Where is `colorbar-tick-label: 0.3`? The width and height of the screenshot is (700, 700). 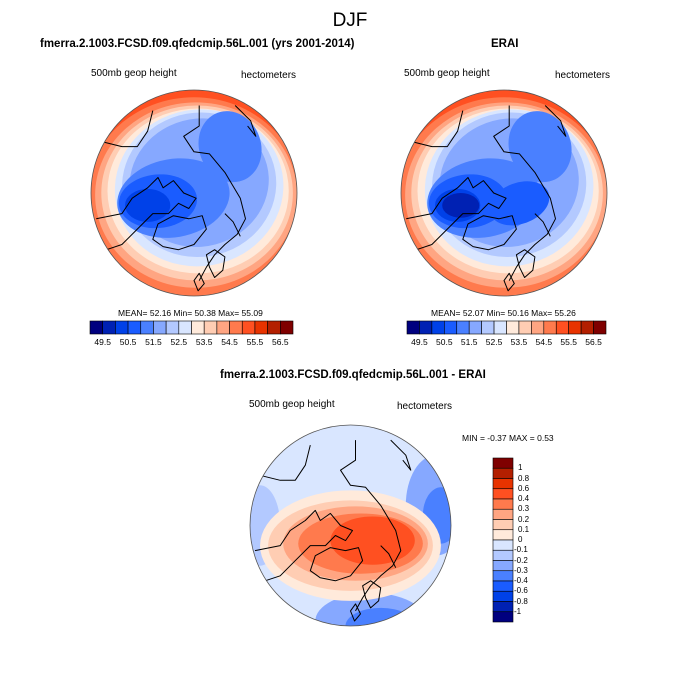 colorbar-tick-label: 0.3 is located at coordinates (524, 509).